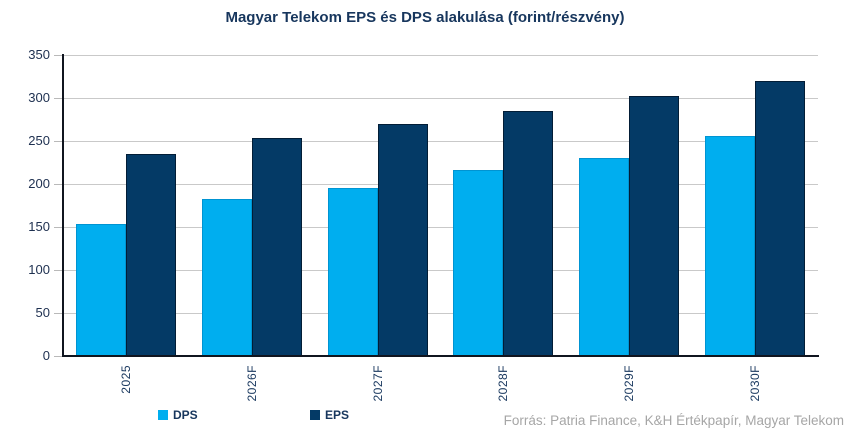  What do you see at coordinates (604, 257) in the screenshot?
I see `dps-bar-2029F` at bounding box center [604, 257].